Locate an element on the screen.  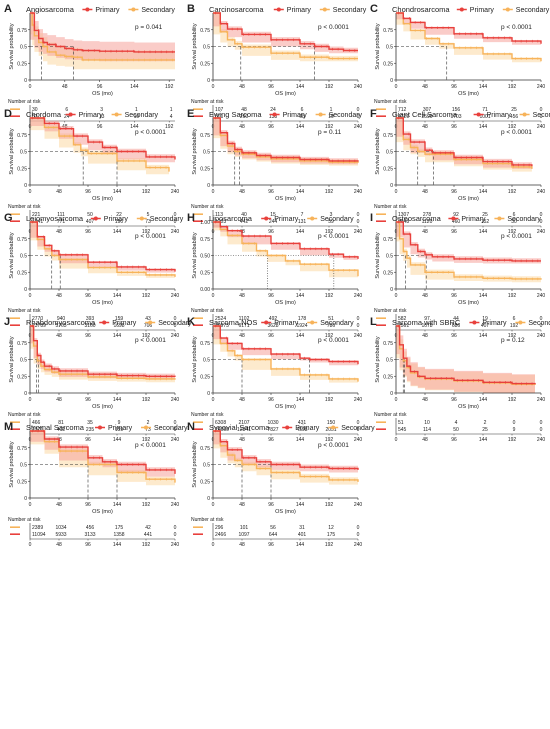
chart-title: Stromal Sarcoma is located at coordinates (55, 427).